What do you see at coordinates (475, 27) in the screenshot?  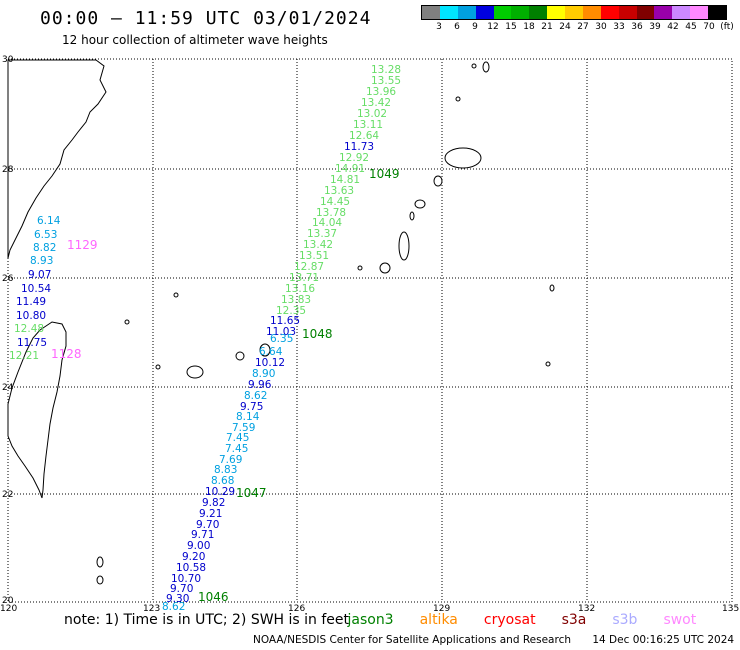 I see `legend-label: 9` at bounding box center [475, 27].